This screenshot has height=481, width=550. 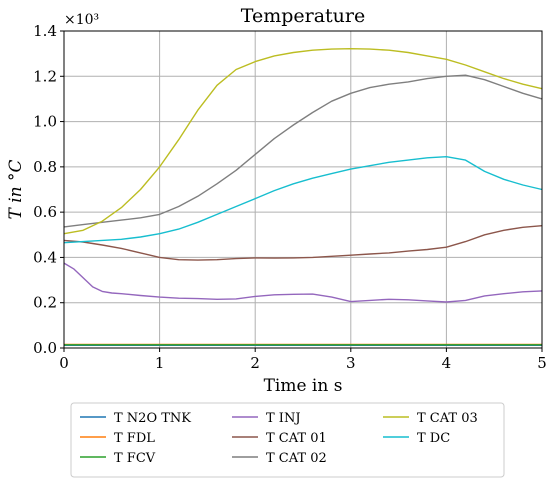 I want to click on x-tick-label: 4, so click(x=447, y=363).